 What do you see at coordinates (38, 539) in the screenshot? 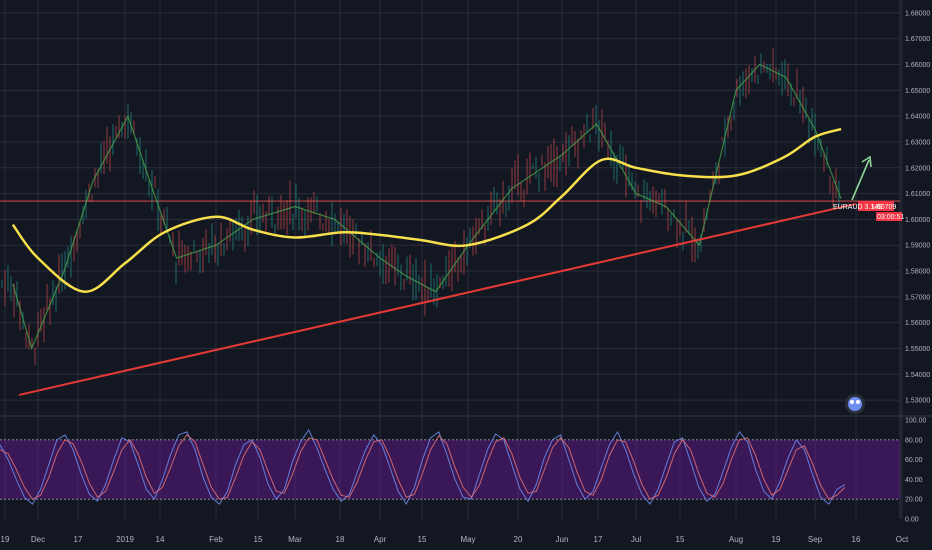
I see `x-tick-label: Dec` at bounding box center [38, 539].